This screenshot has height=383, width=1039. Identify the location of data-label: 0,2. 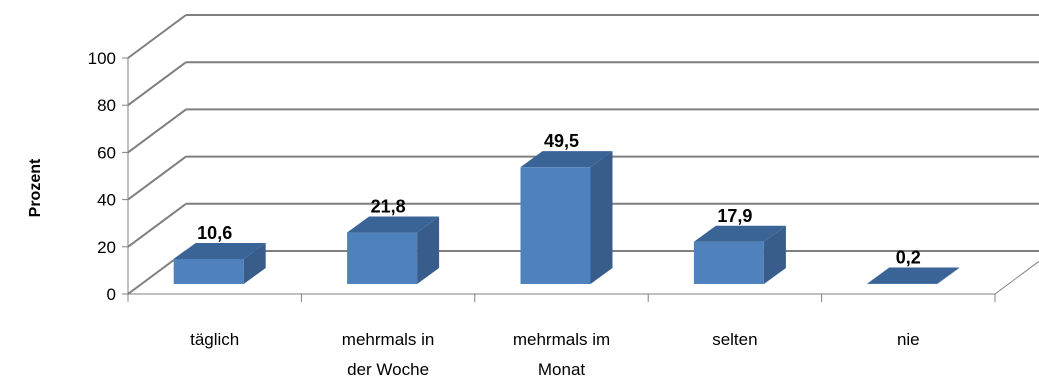
(908, 258).